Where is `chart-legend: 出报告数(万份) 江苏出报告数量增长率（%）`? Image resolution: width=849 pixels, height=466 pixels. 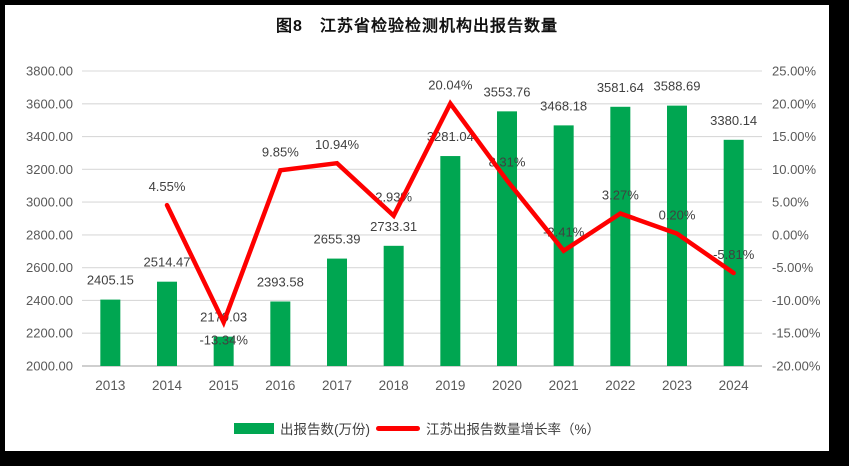 chart-legend: 出报告数(万份) 江苏出报告数量增长率（%） is located at coordinates (417, 428).